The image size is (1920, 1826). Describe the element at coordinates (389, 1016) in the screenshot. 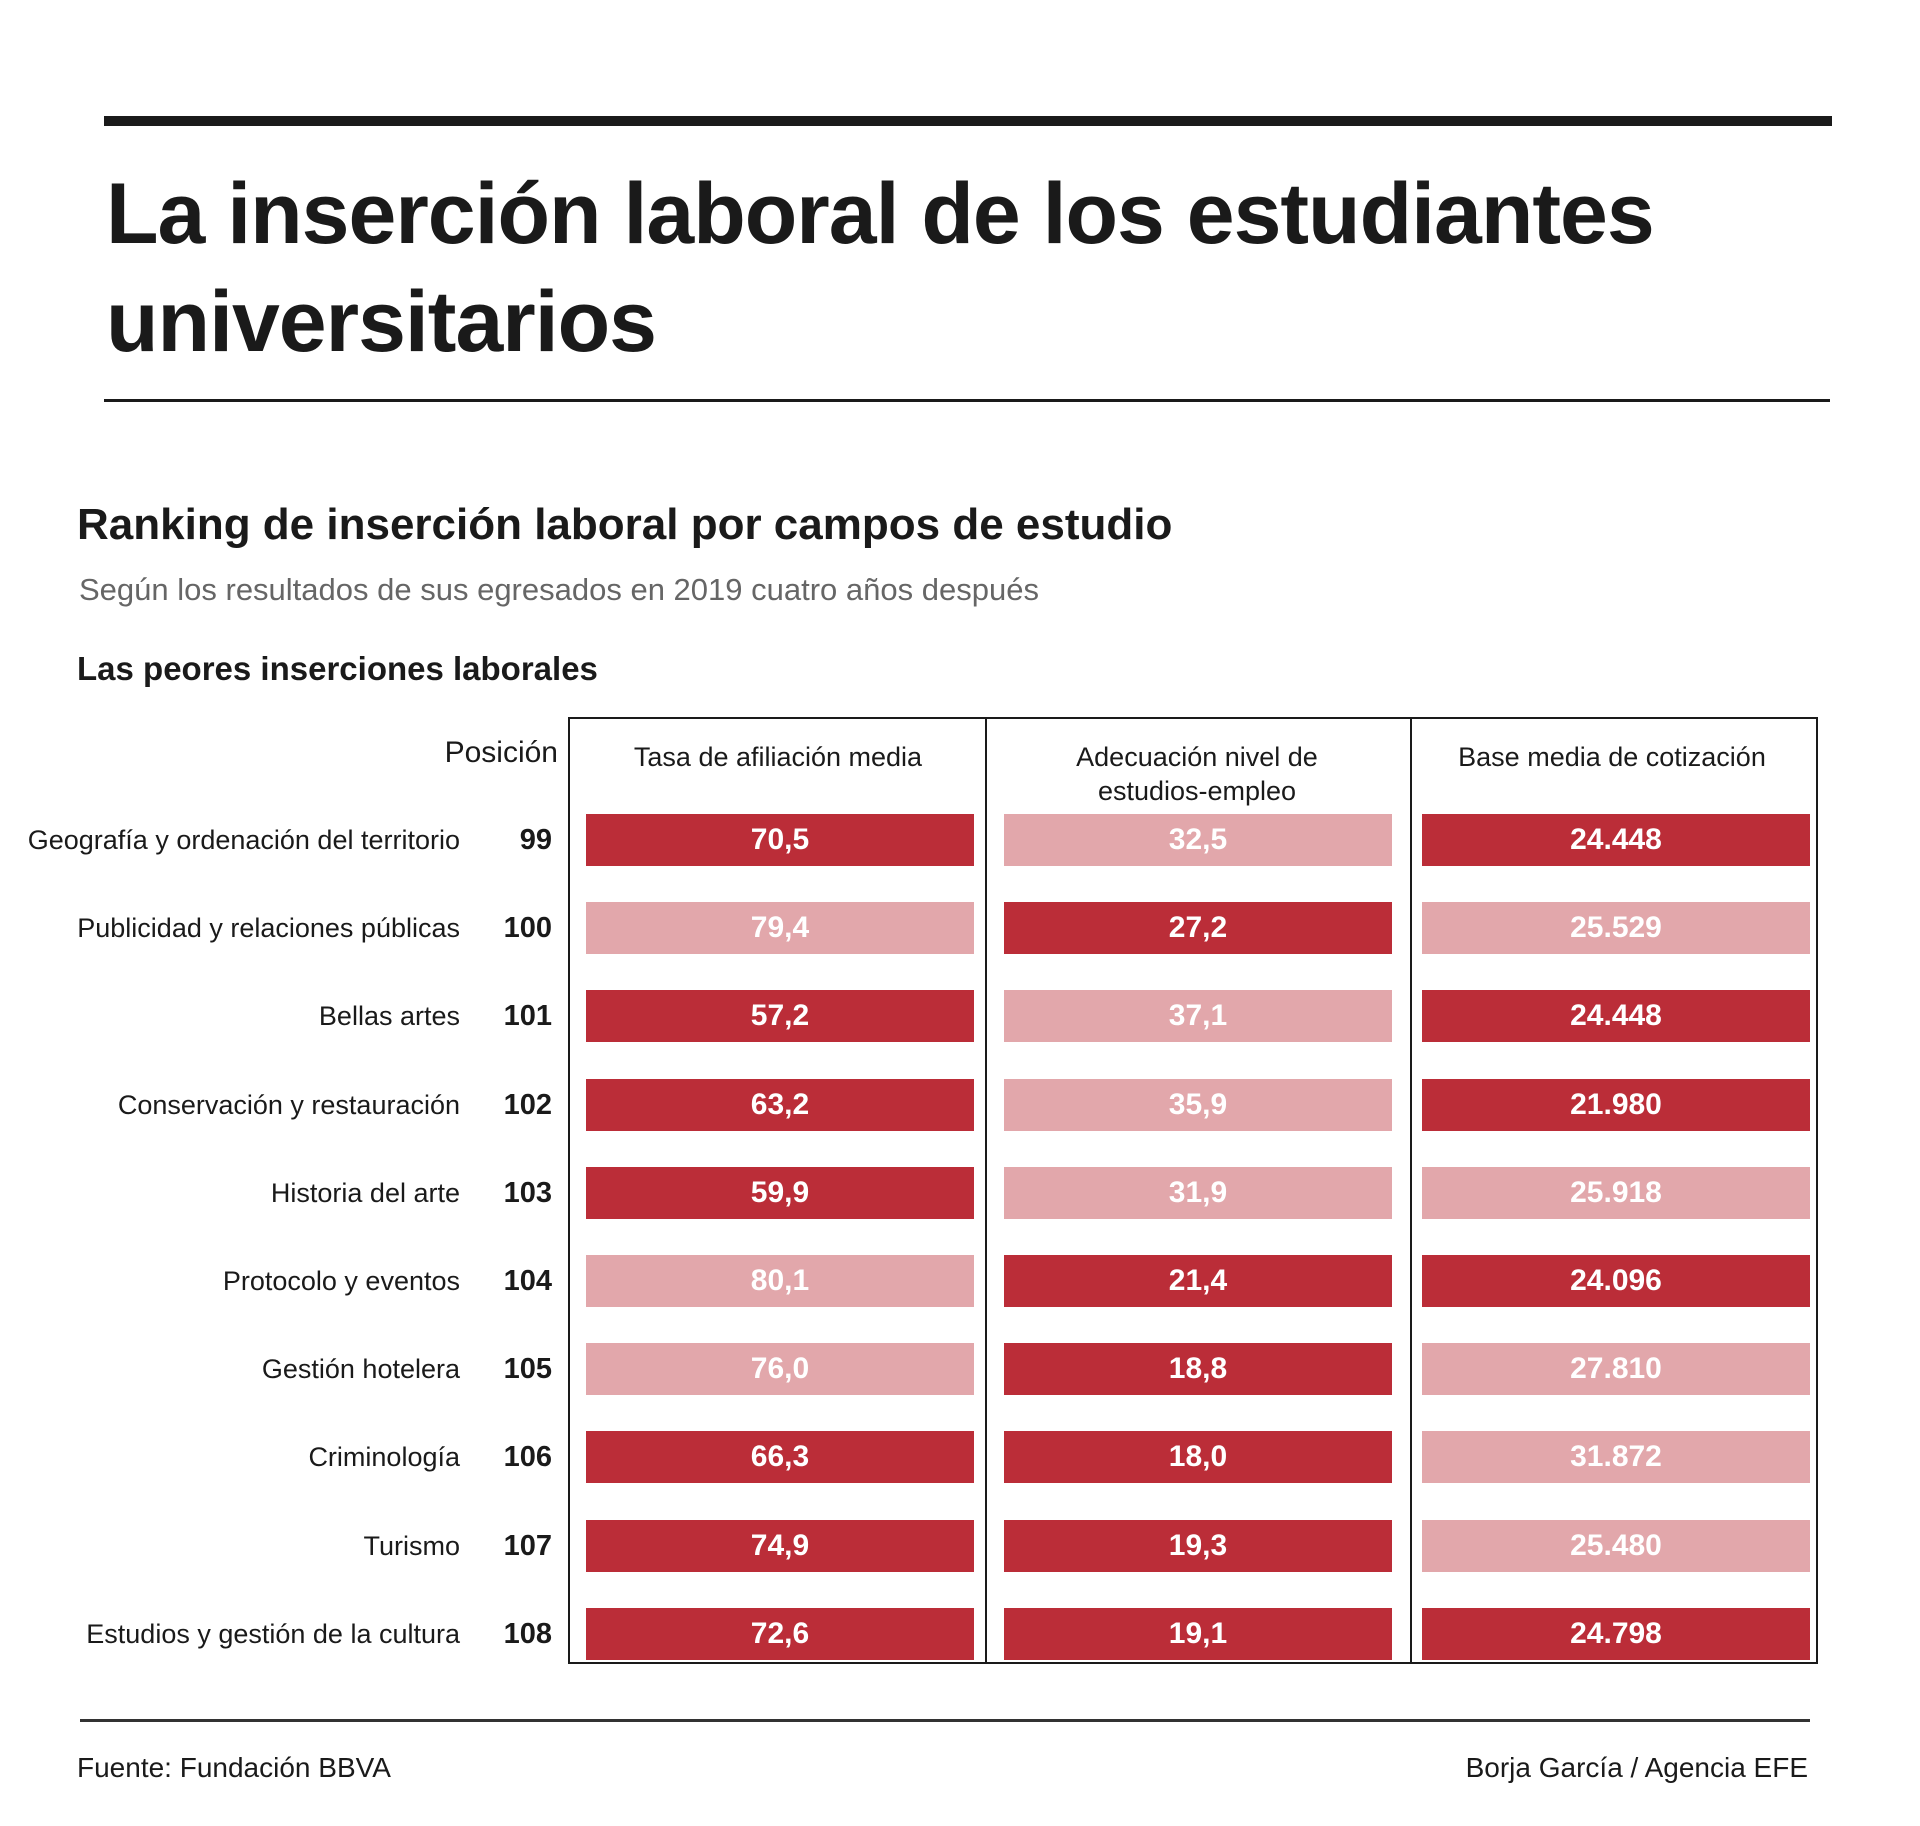

I see `row-label: Bellas artes` at that location.